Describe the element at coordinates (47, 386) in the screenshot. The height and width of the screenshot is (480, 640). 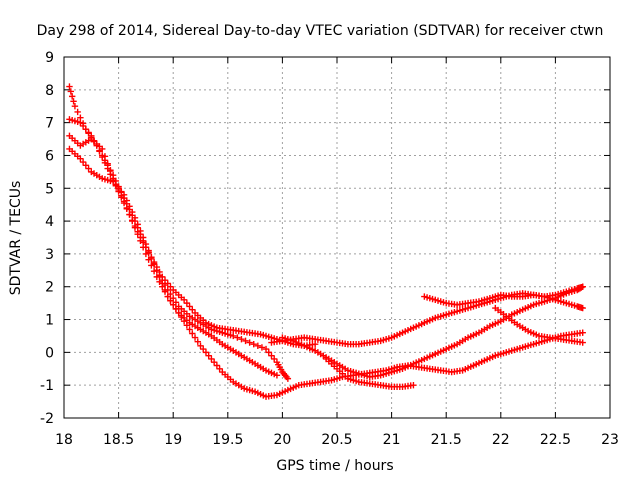
I see `y-tick-label: -1` at that location.